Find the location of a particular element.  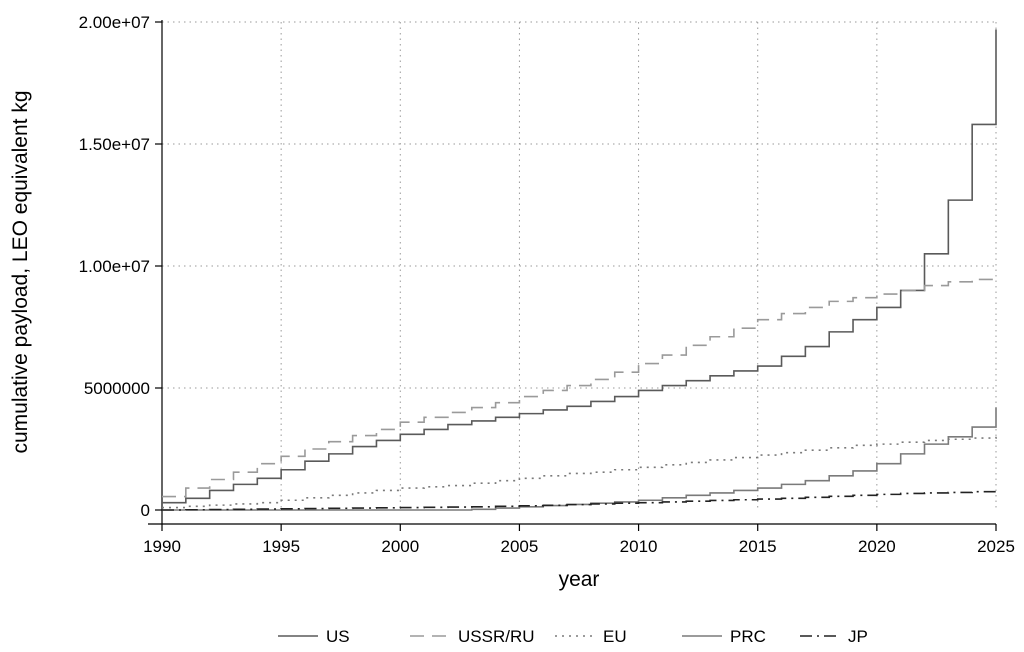

series-line-prc is located at coordinates (579, 459).